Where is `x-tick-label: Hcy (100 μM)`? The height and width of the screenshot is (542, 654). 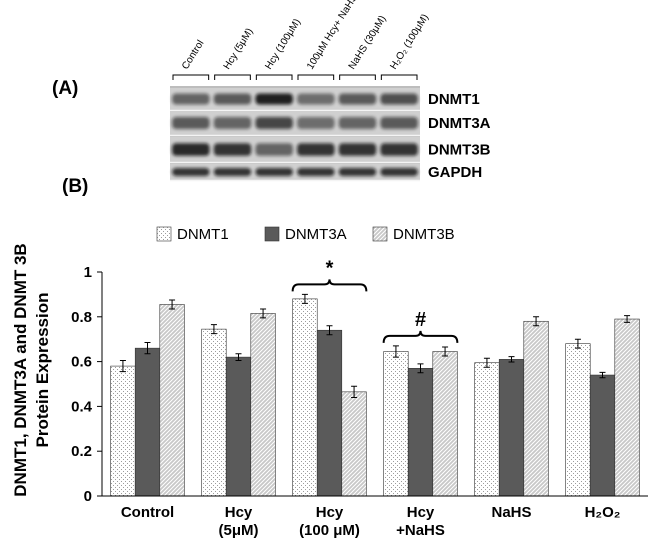
x-tick-label: Hcy (100 μM) is located at coordinates (329, 521).